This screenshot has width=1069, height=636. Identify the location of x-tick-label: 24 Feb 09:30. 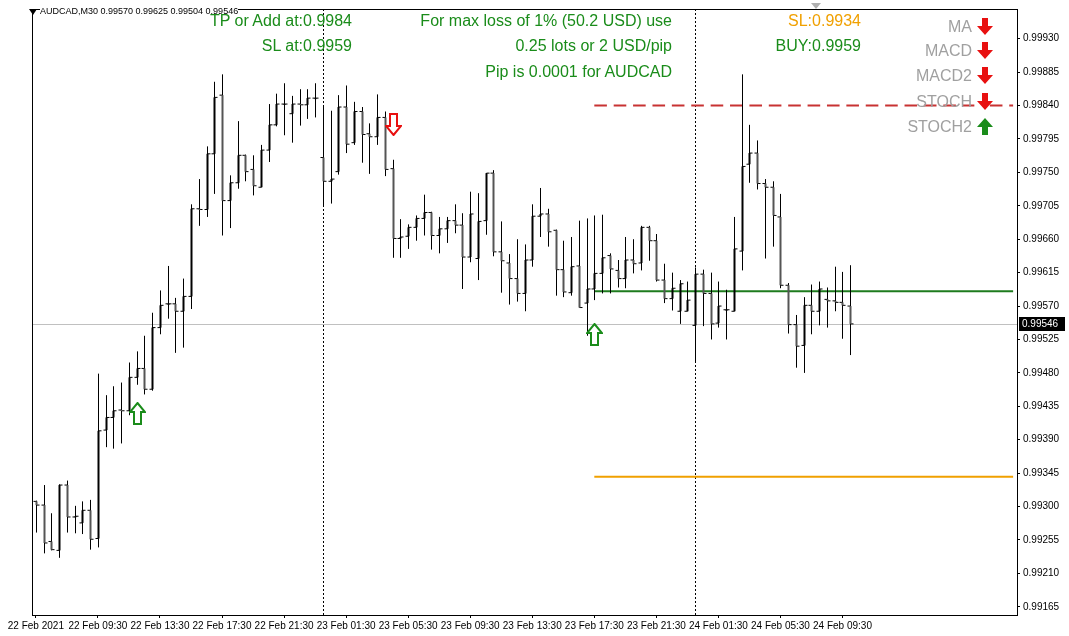
(843, 625).